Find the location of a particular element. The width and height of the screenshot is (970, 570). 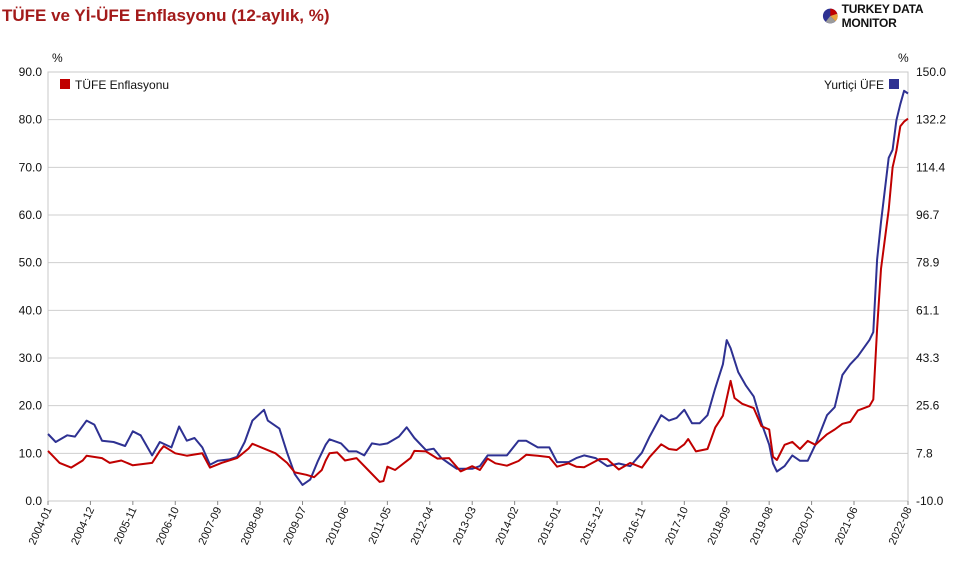

x-tick-label: 2021-06 is located at coordinates (847, 526).